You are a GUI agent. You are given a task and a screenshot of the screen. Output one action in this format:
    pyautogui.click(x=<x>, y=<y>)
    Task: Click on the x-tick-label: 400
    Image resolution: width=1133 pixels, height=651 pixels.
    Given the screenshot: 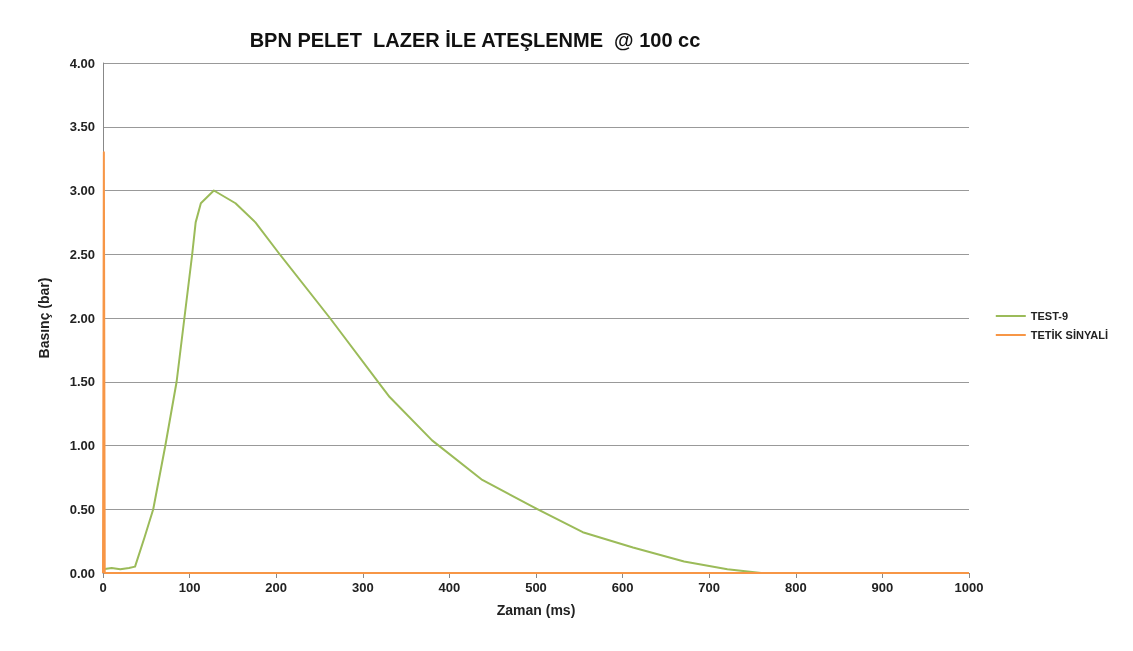 What is the action you would take?
    pyautogui.click(x=449, y=587)
    